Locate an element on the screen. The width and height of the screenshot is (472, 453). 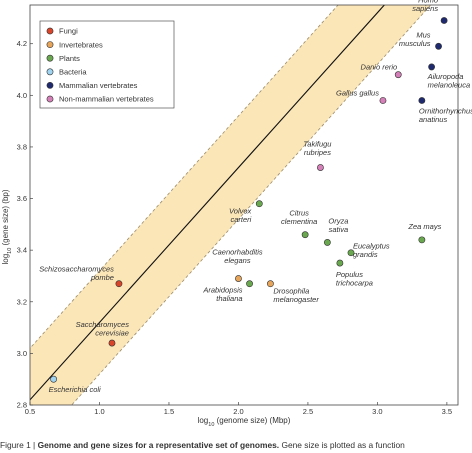
point-label: Escherichia coli is located at coordinates (75, 389).